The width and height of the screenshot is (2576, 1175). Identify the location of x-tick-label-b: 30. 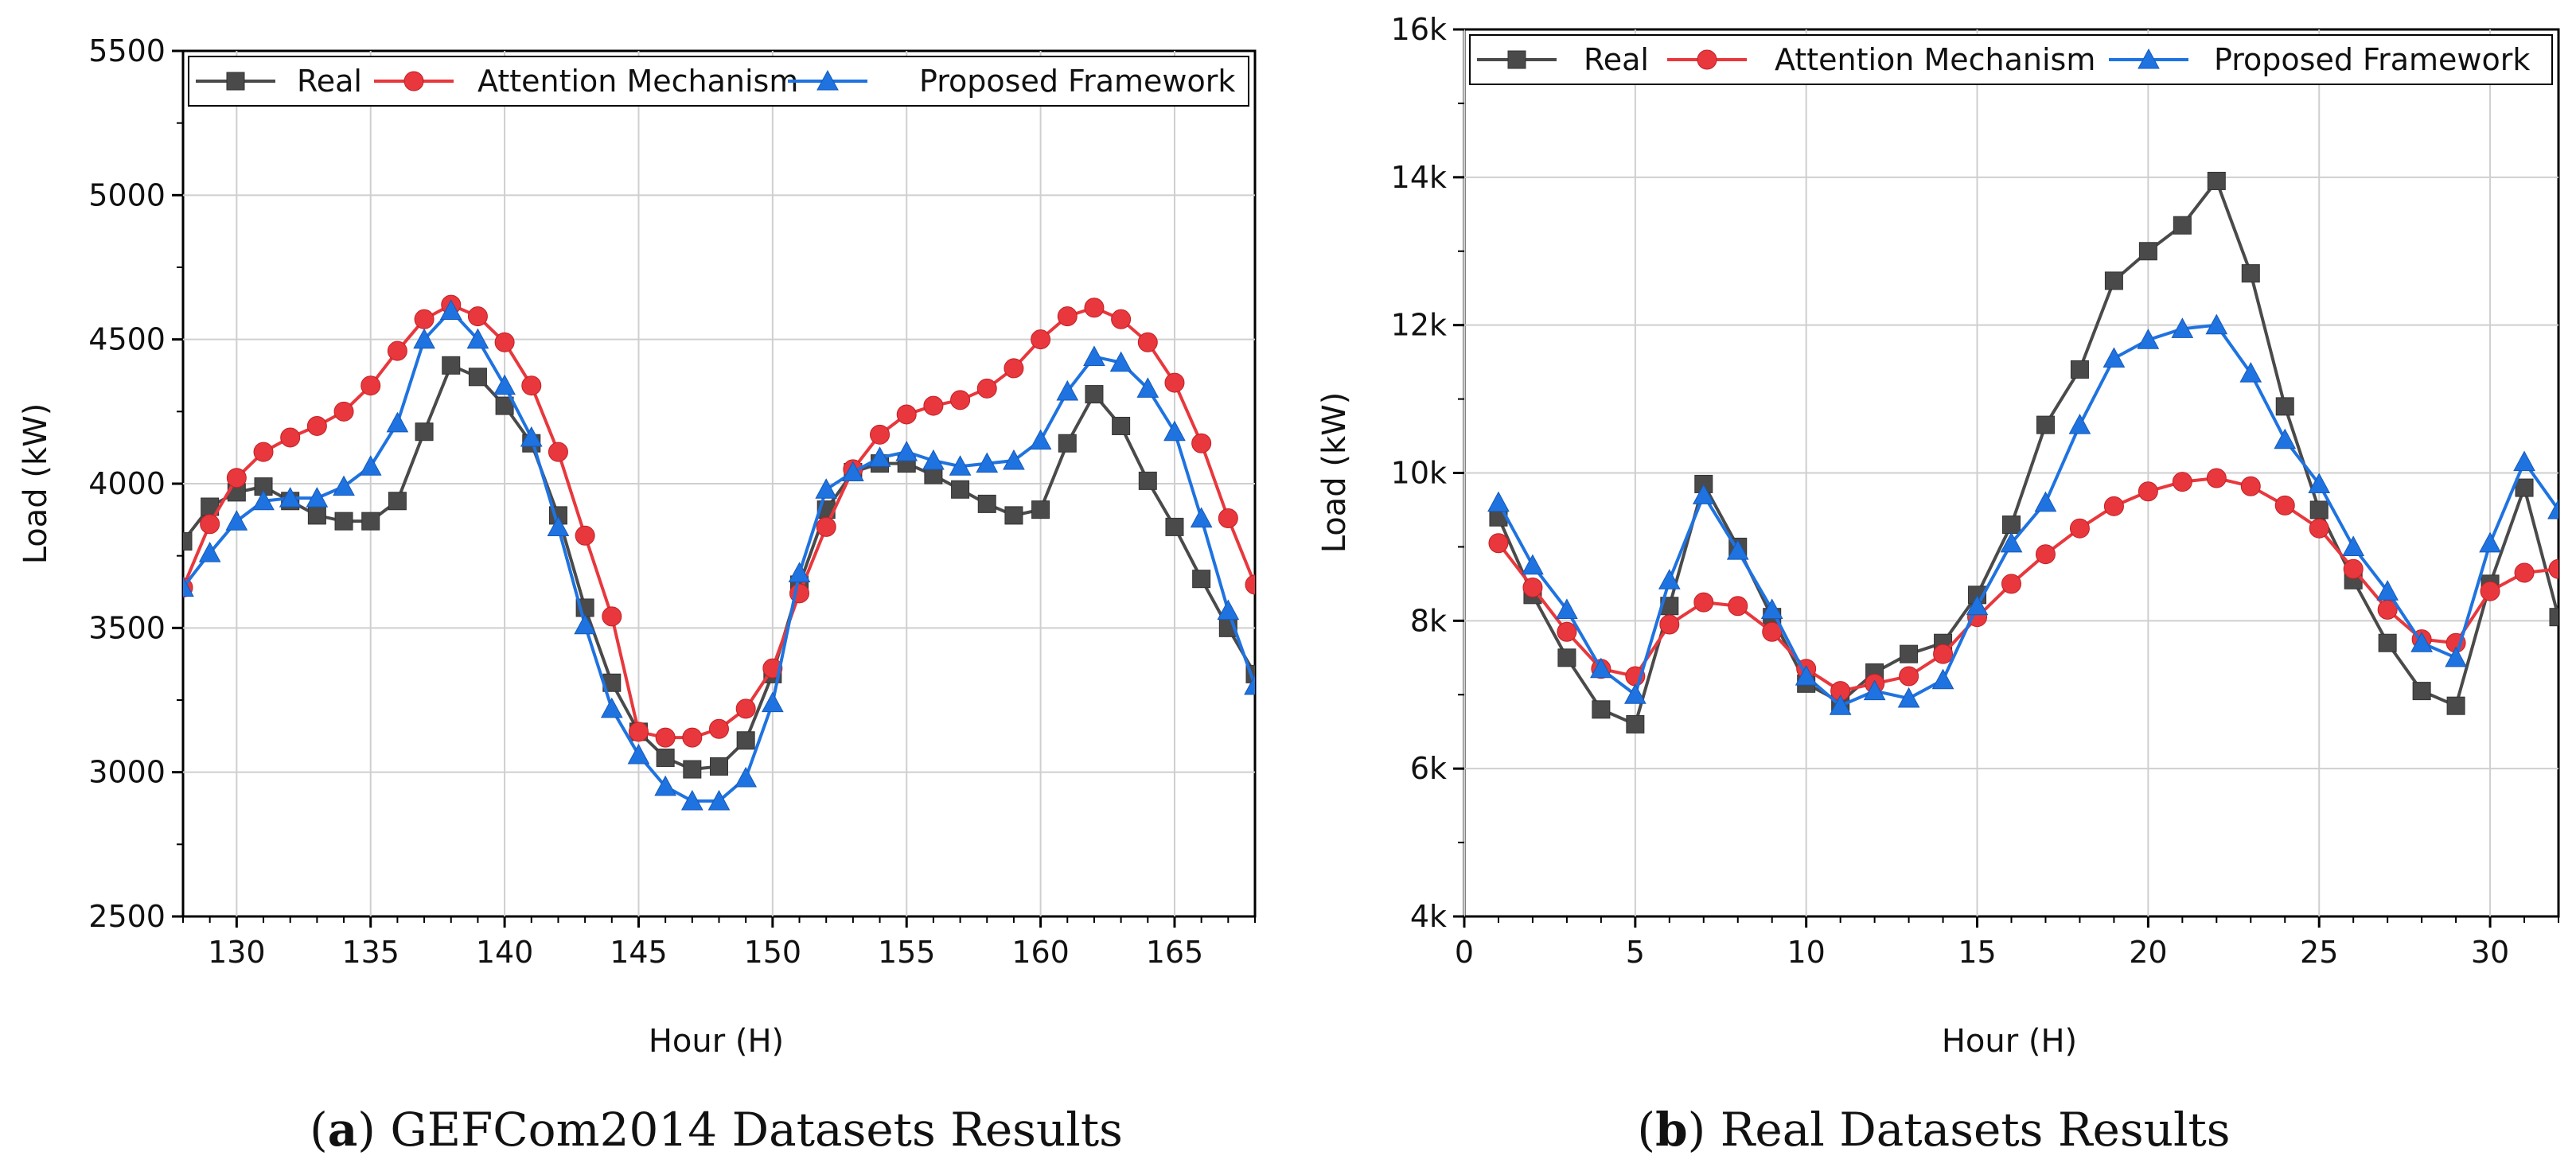
(2490, 952).